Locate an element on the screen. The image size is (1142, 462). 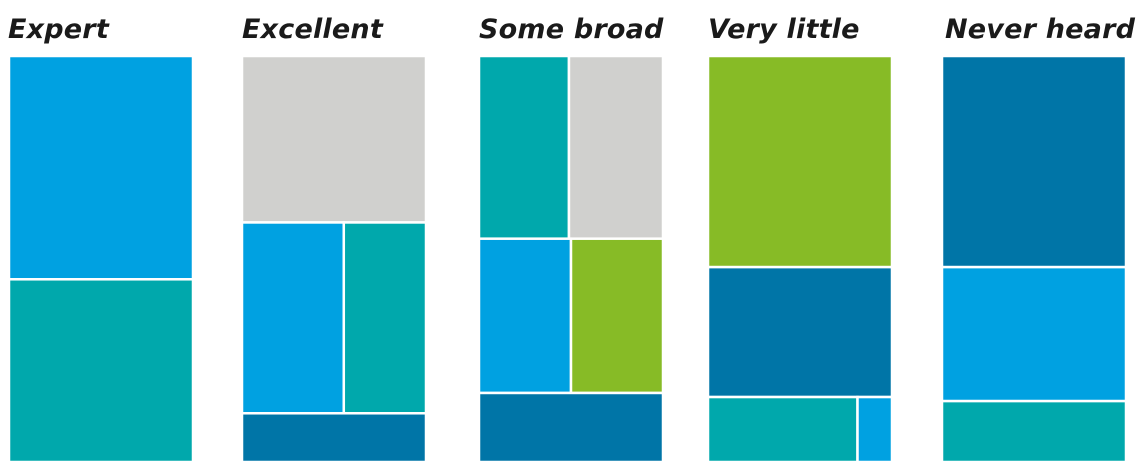
panel-title-some-broad: Some broad is located at coordinates (571, 29).